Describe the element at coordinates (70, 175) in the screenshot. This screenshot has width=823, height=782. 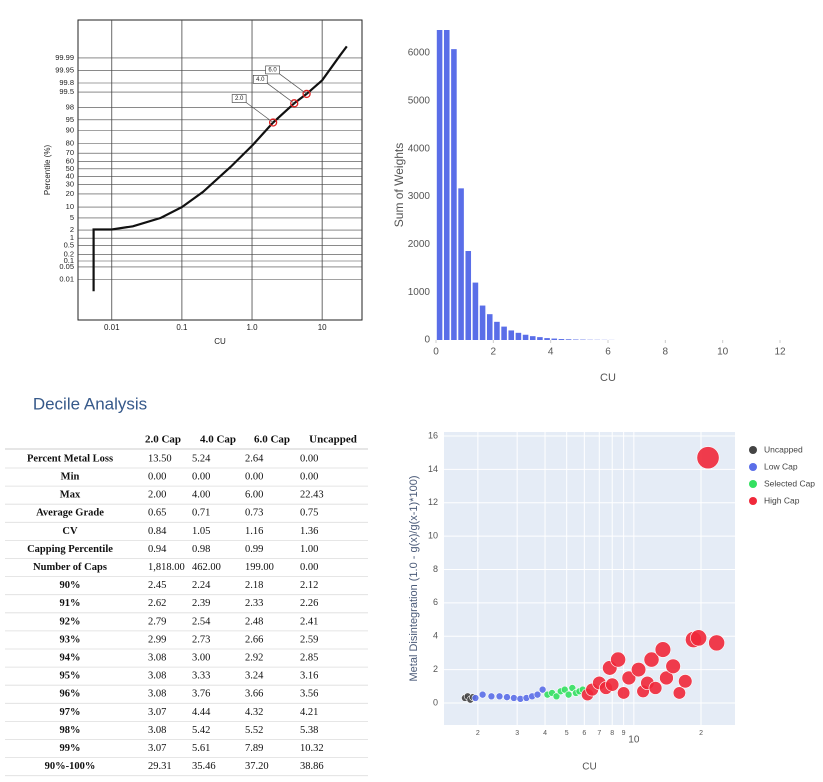
I see `y-tick-label: 40` at that location.